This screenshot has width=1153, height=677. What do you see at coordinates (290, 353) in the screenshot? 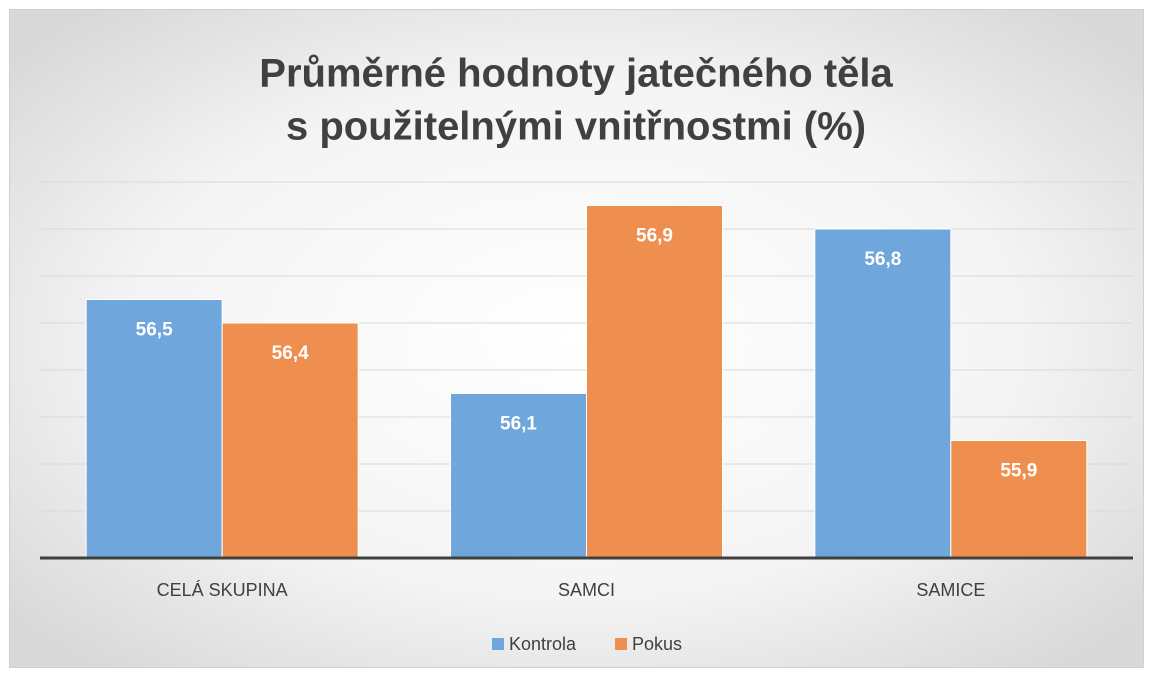
I see `data-label: 56,4` at bounding box center [290, 353].